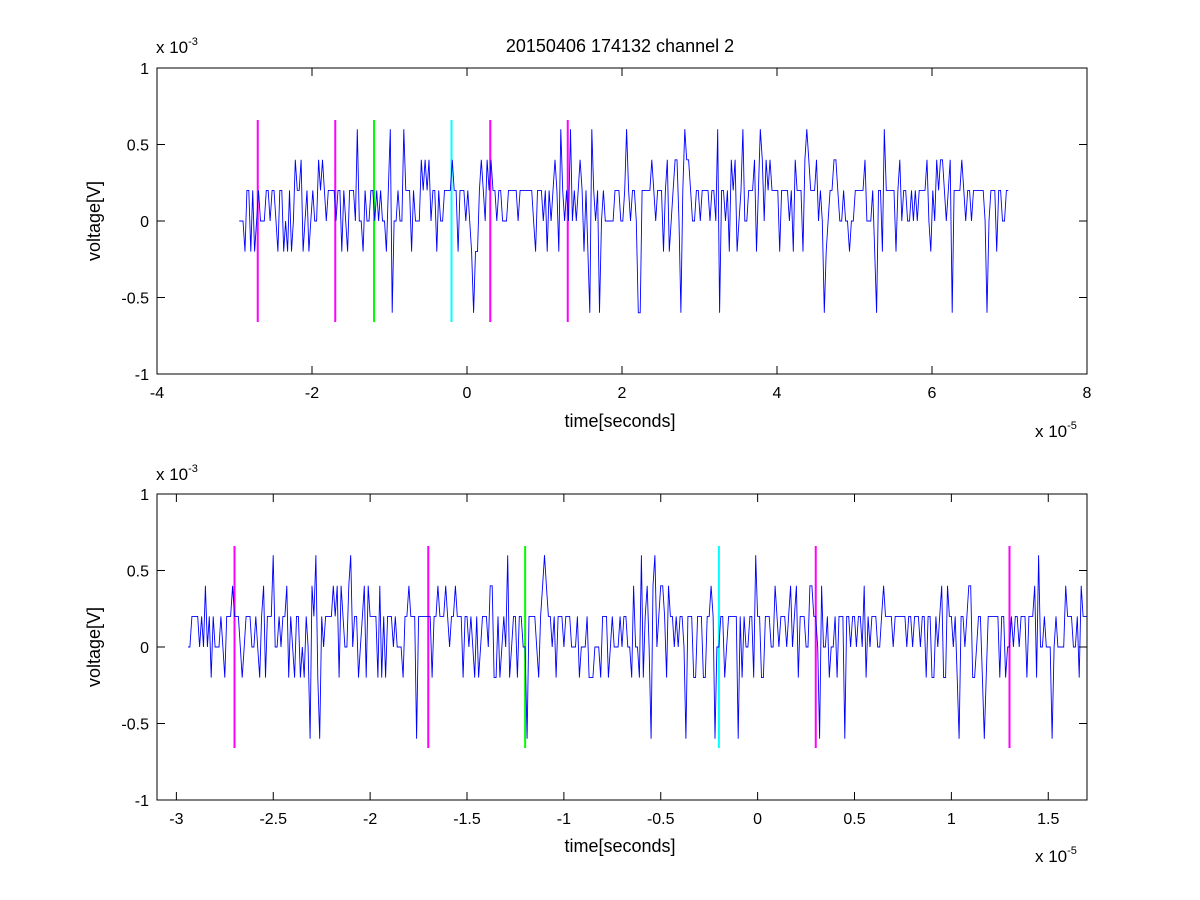 Image resolution: width=1200 pixels, height=900 pixels. Describe the element at coordinates (951, 819) in the screenshot. I see `x-tick-label: 1` at that location.